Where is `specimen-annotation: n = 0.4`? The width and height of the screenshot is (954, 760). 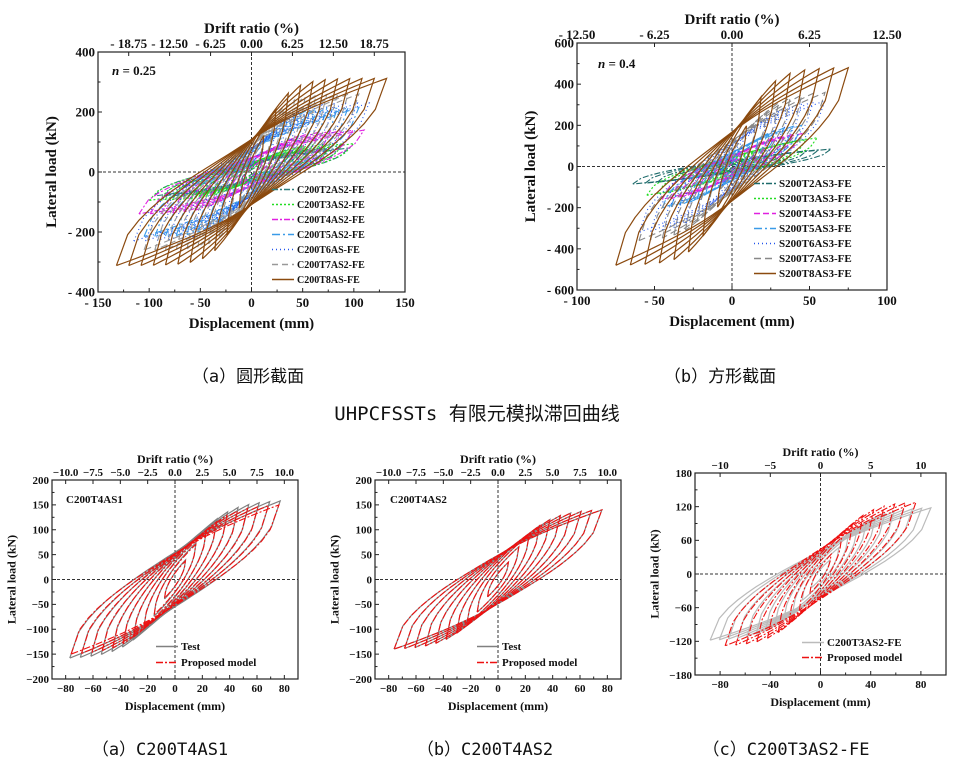
specimen-annotation: n = 0.4 is located at coordinates (617, 63).